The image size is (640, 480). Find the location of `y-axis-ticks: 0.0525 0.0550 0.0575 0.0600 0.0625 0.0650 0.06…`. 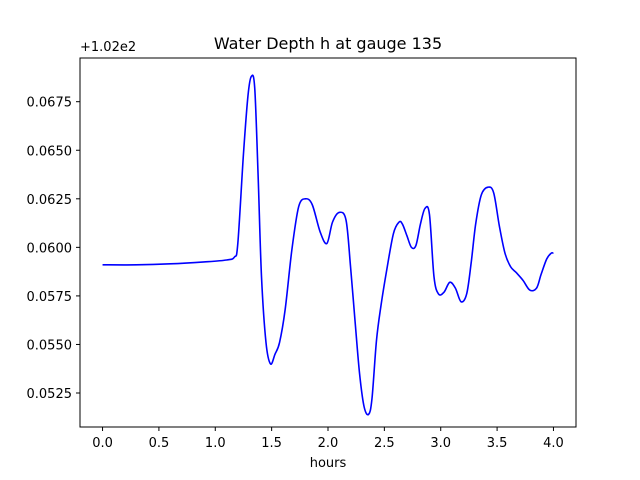

y-axis-ticks: 0.0525 0.0550 0.0575 0.0600 0.0625 0.0650 0.06… is located at coordinates (53, 249).